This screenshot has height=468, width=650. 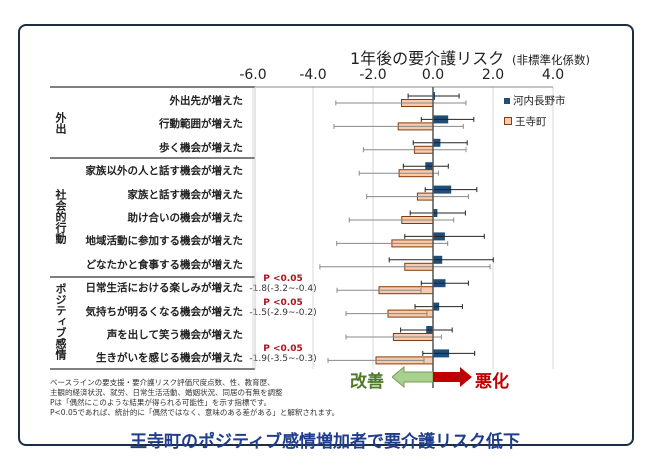 I want to click on effect-estimate-label: -1.9(-3.5~-0.3), so click(x=283, y=359).